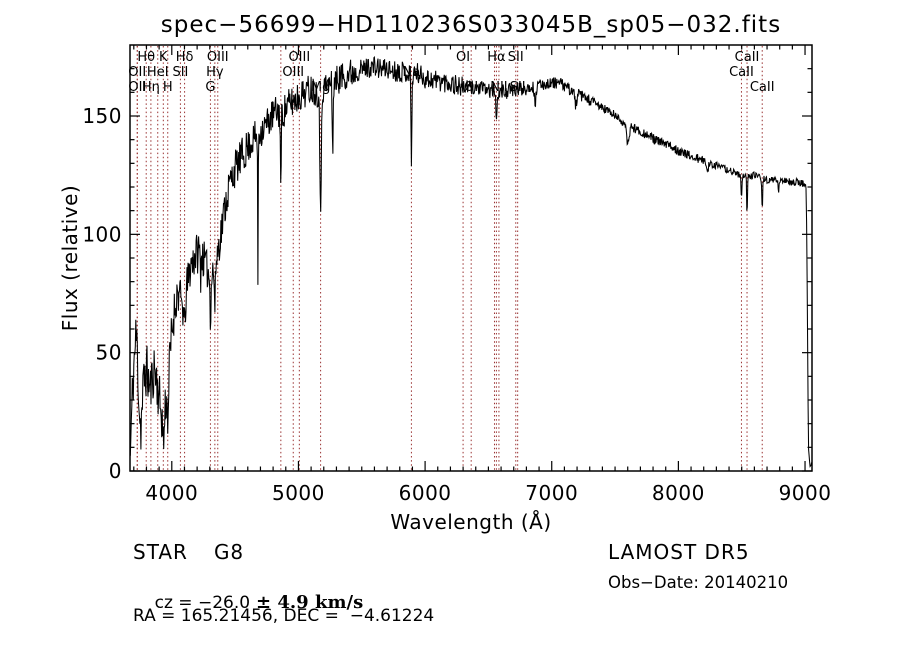  What do you see at coordinates (202, 603) in the screenshot?
I see `cz-value: cz = −26.0` at bounding box center [202, 603].